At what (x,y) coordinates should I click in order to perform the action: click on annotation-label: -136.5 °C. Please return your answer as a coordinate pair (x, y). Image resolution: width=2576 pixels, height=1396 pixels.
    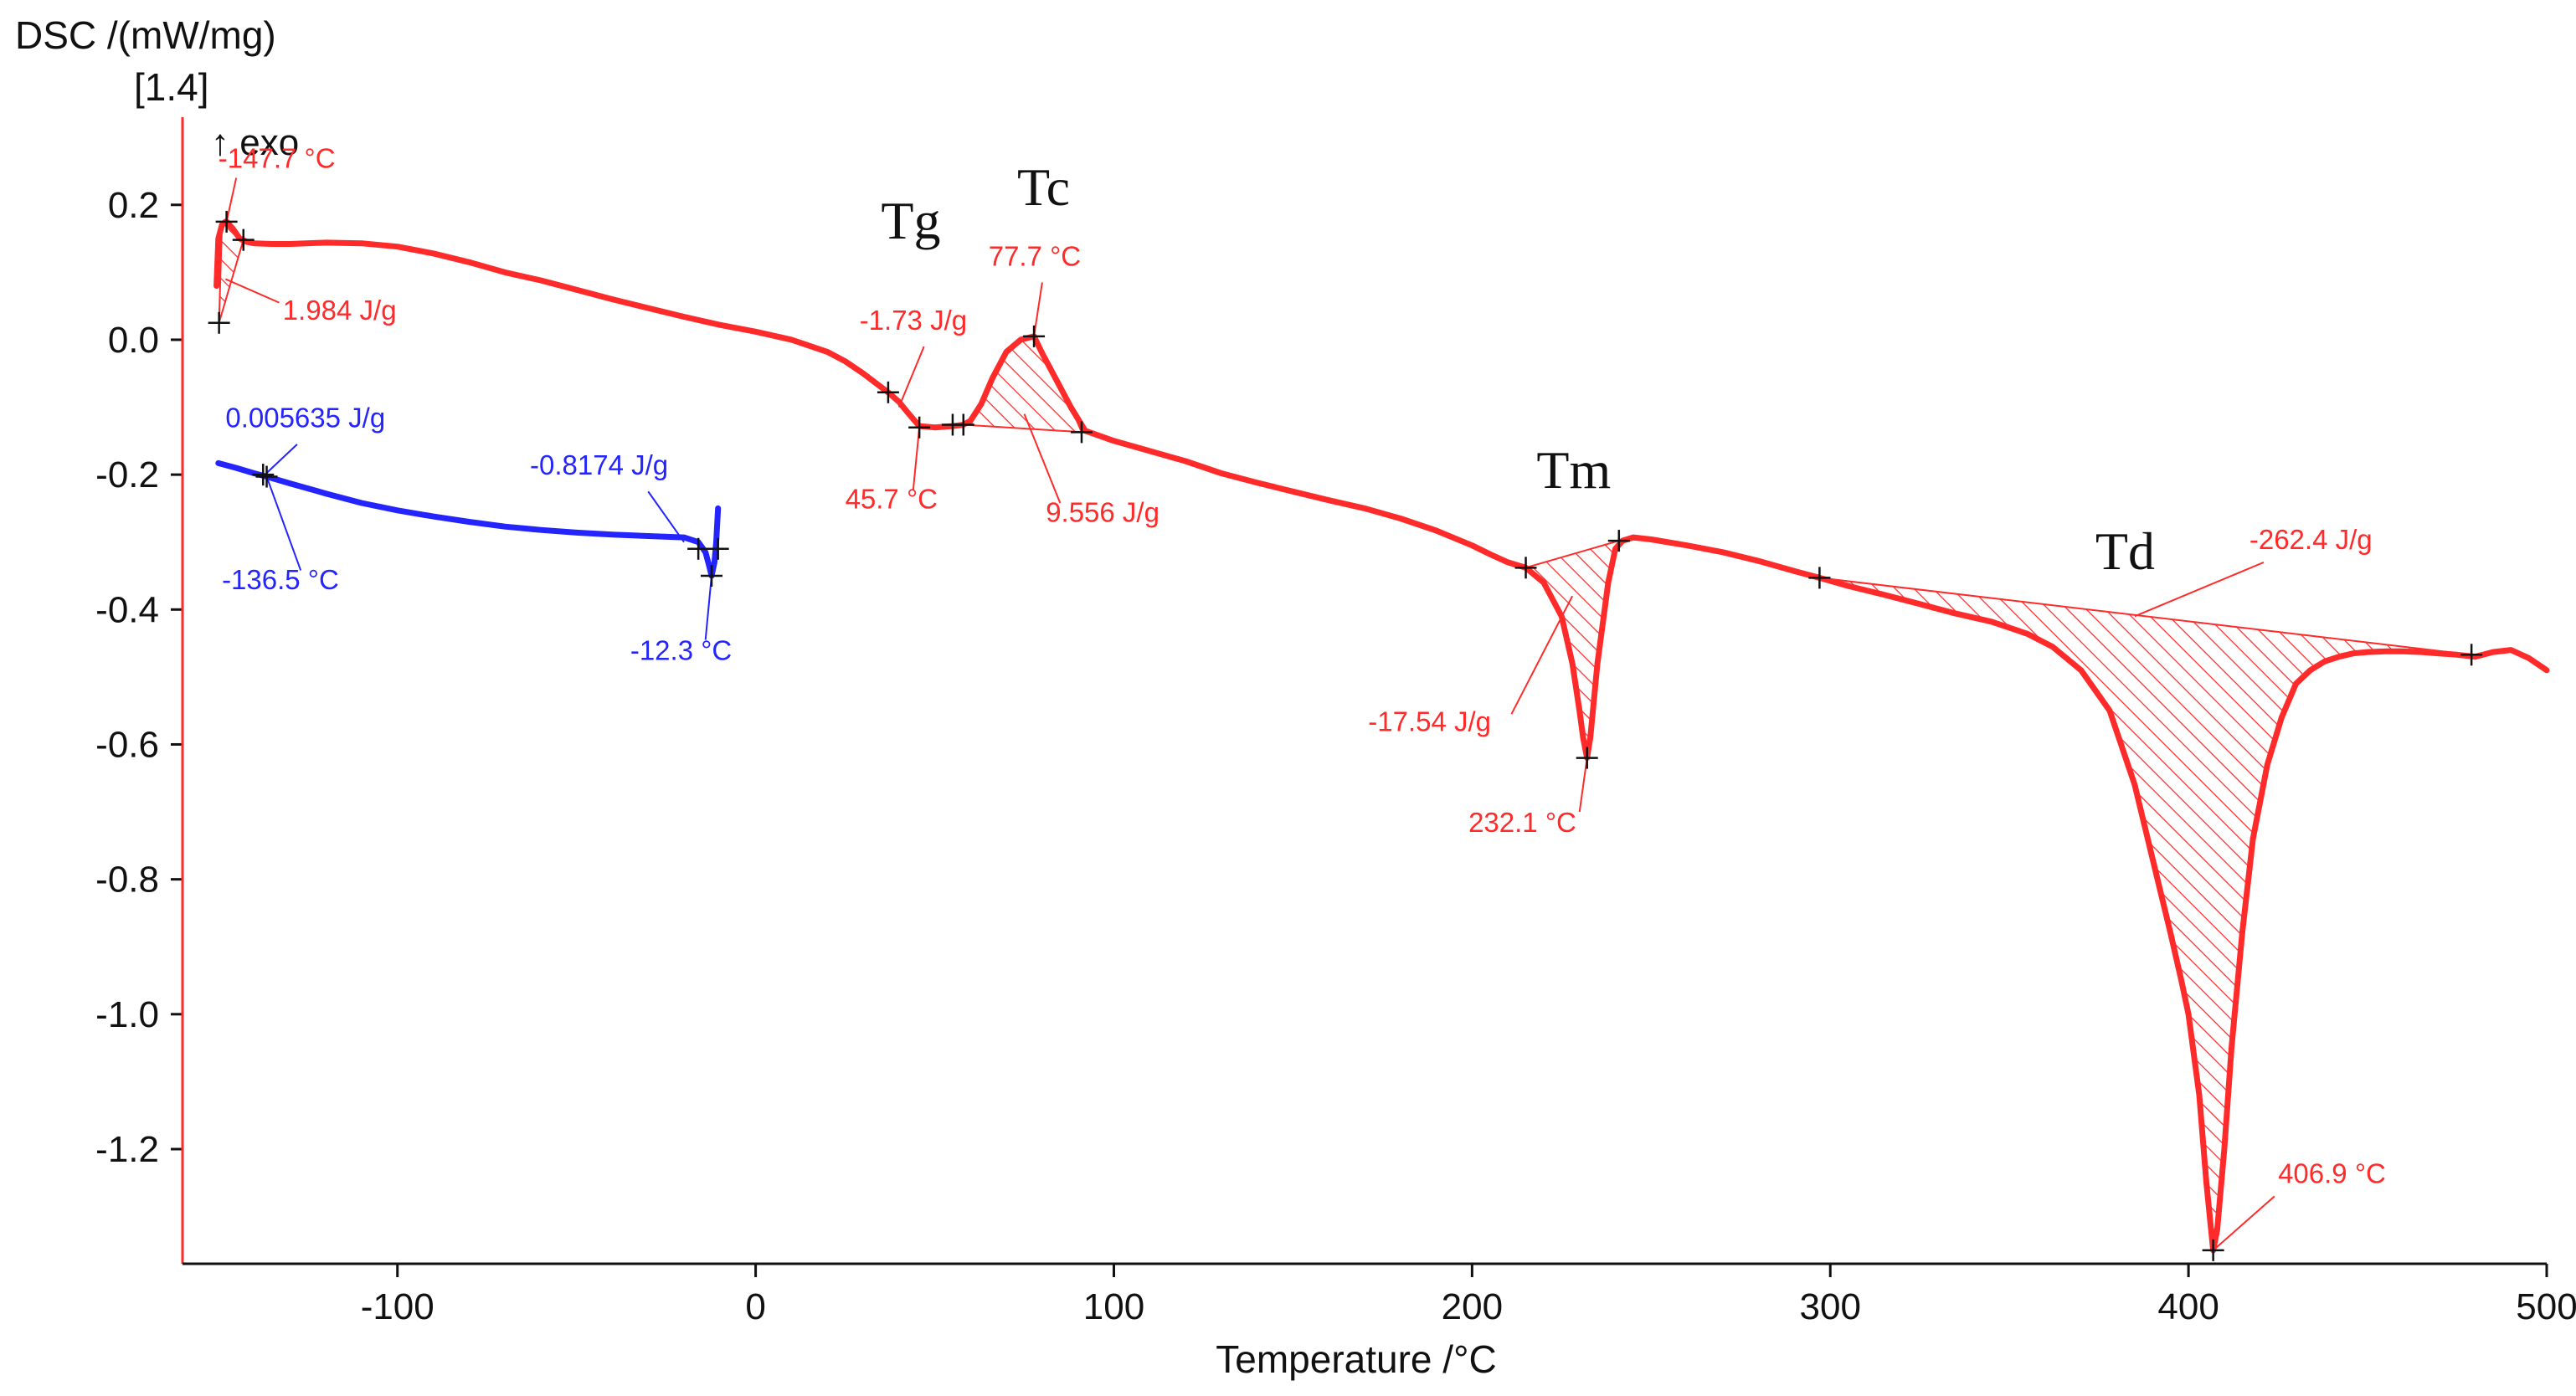
    Looking at the image, I should click on (281, 580).